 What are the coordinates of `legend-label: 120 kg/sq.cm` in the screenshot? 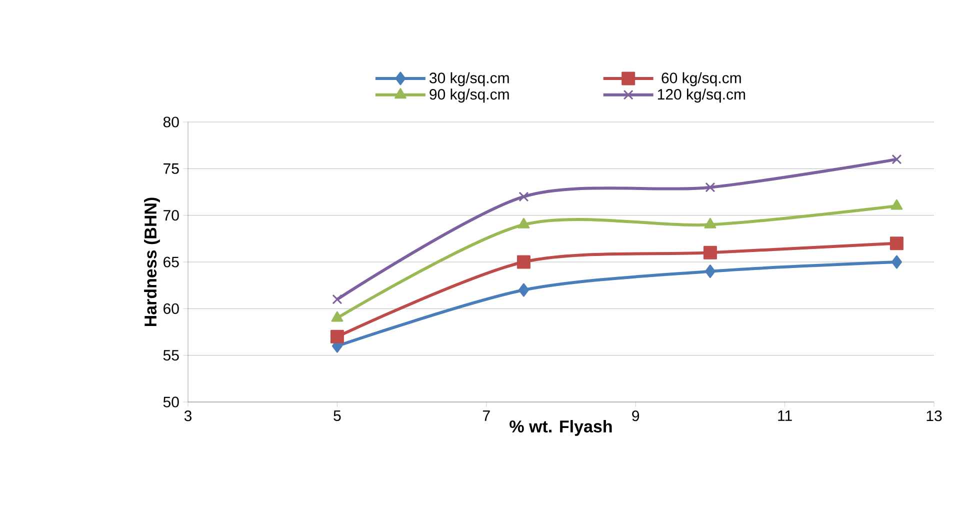 It's located at (702, 95).